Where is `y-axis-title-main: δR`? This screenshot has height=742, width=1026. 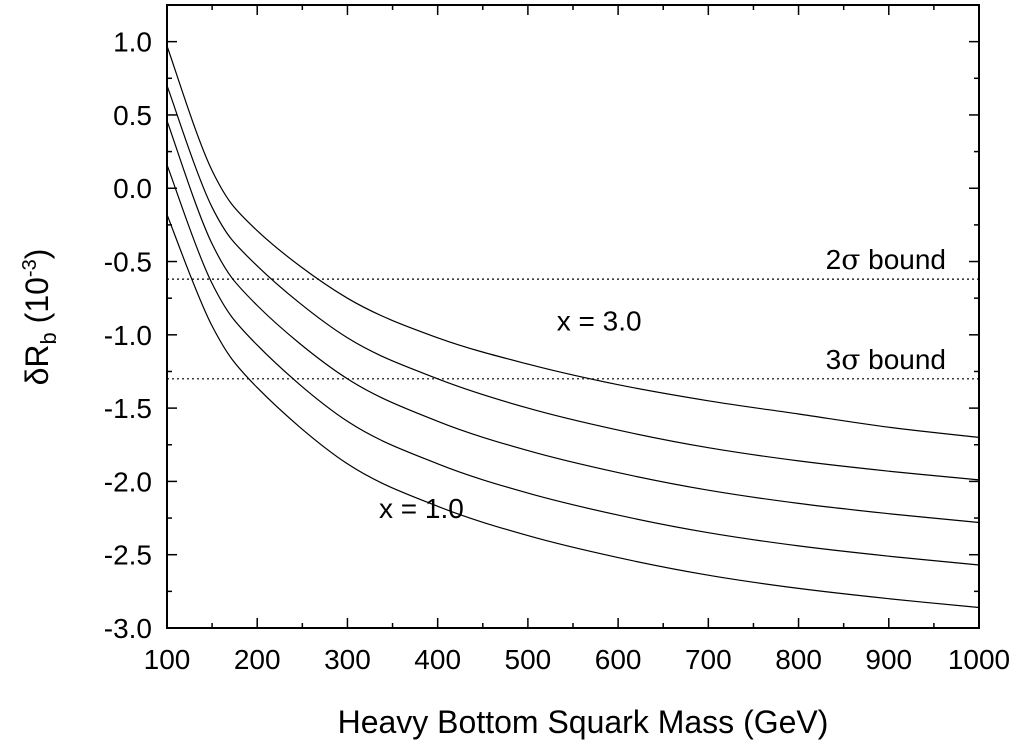 y-axis-title-main: δR is located at coordinates (37, 364).